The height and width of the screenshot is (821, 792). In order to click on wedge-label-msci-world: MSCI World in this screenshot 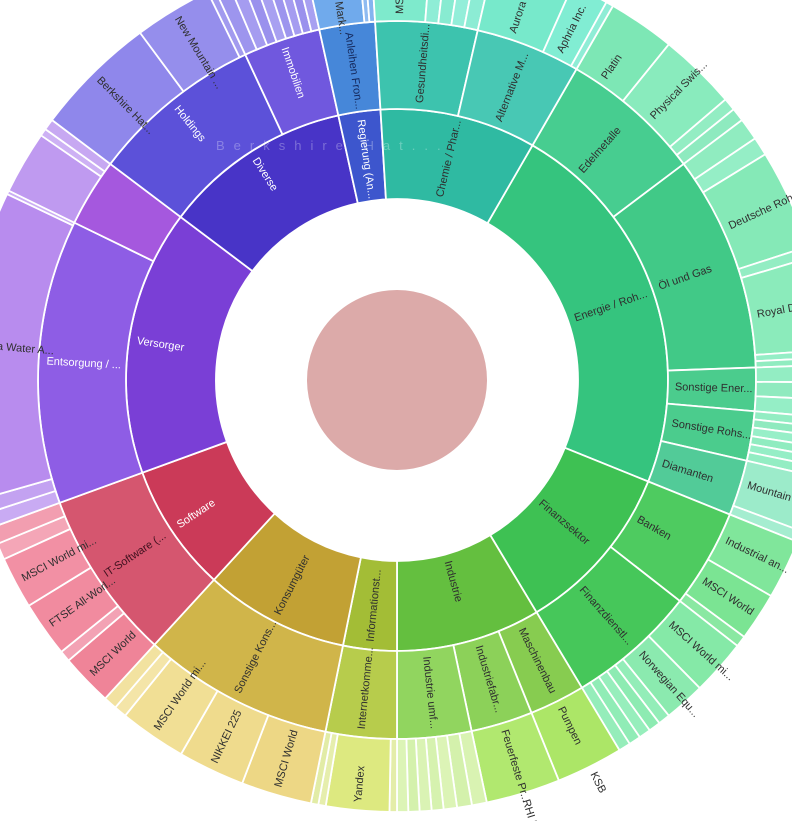, I will do `click(400, 7)`.